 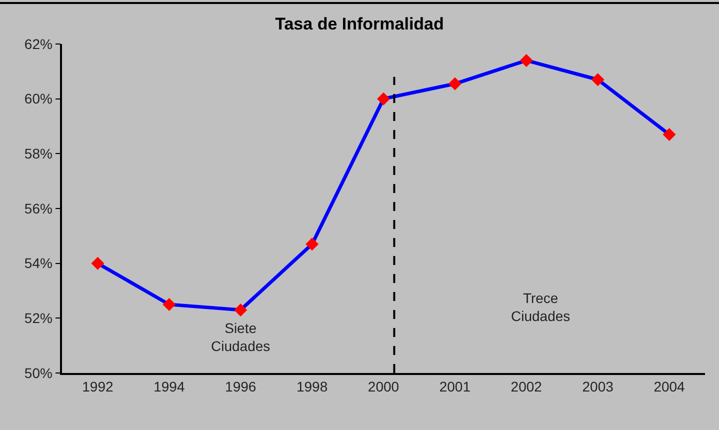 What do you see at coordinates (312, 386) in the screenshot?
I see `x-tick-label: 1998` at bounding box center [312, 386].